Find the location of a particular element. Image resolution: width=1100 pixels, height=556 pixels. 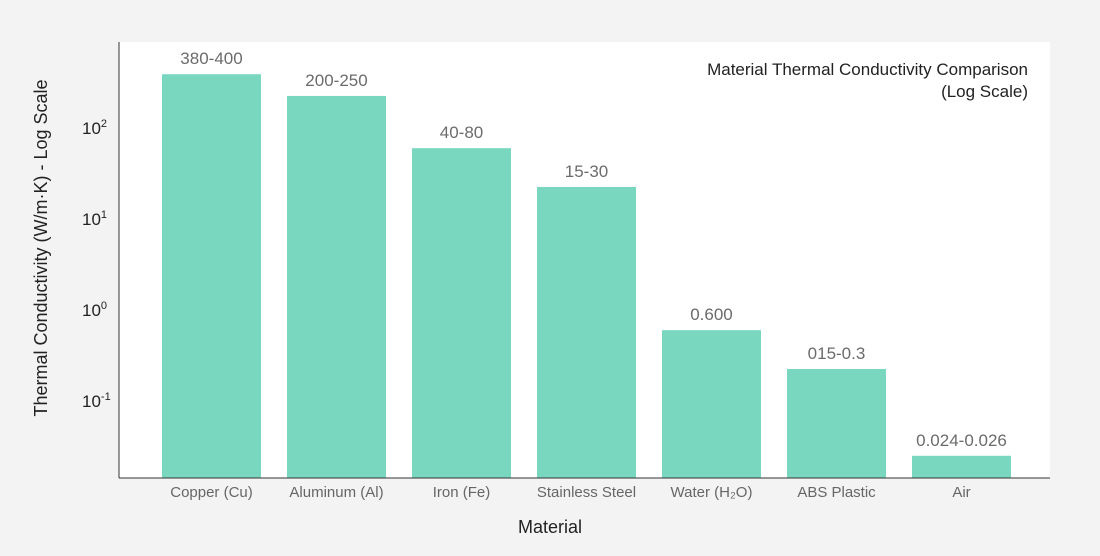

bar-value-label: 15-30 is located at coordinates (586, 171).